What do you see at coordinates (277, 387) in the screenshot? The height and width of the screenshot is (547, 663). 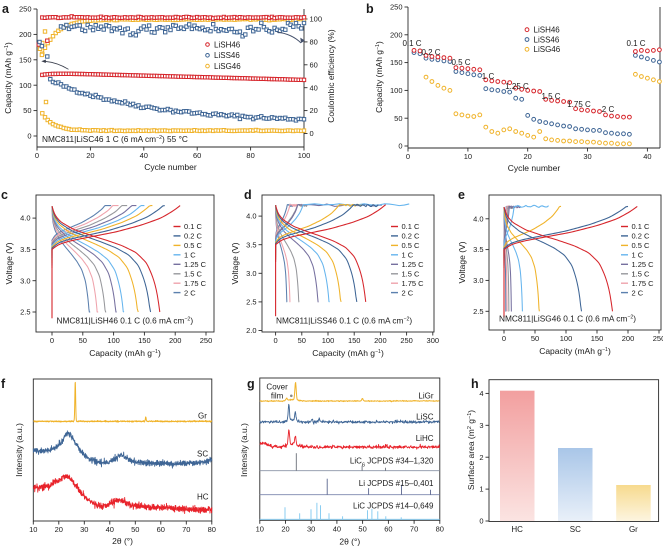 I see `svg-text: Cover` at bounding box center [277, 387].